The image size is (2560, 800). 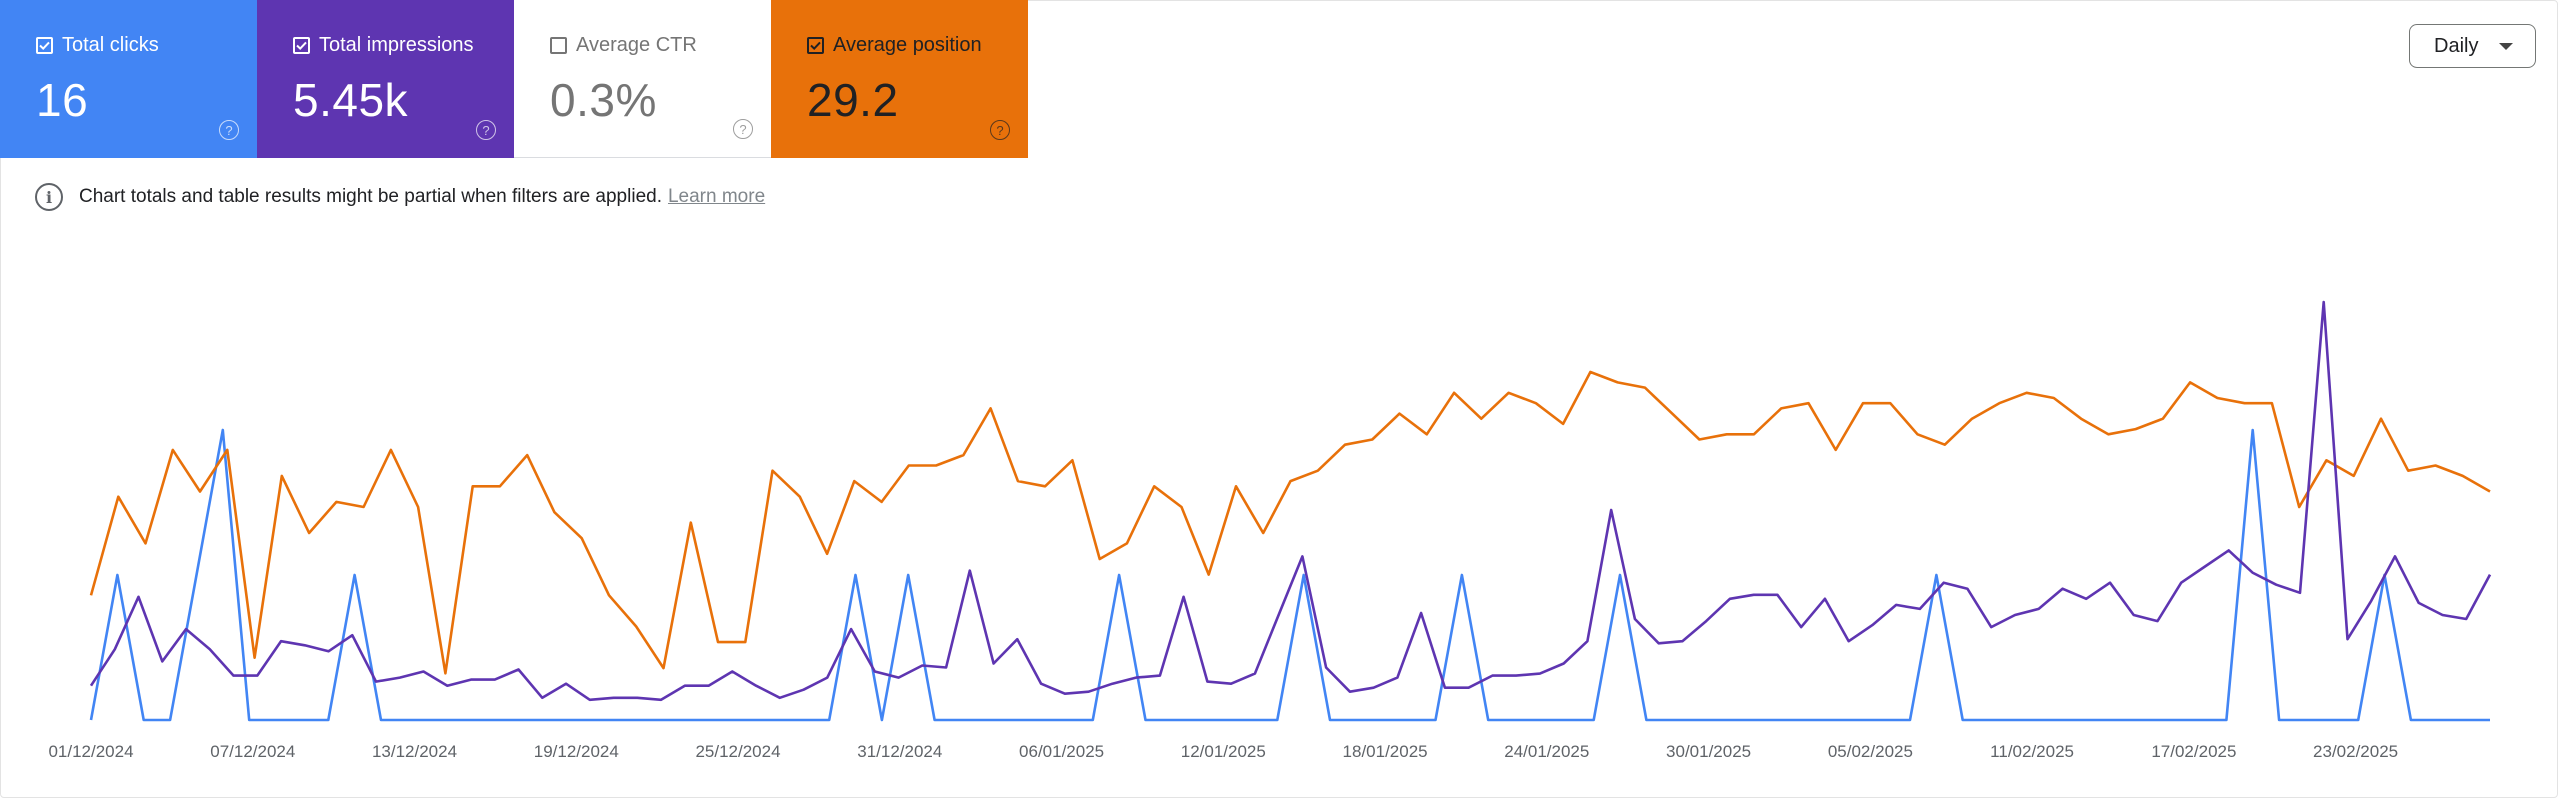 What do you see at coordinates (716, 196) in the screenshot?
I see `learn-more-link: Learn more` at bounding box center [716, 196].